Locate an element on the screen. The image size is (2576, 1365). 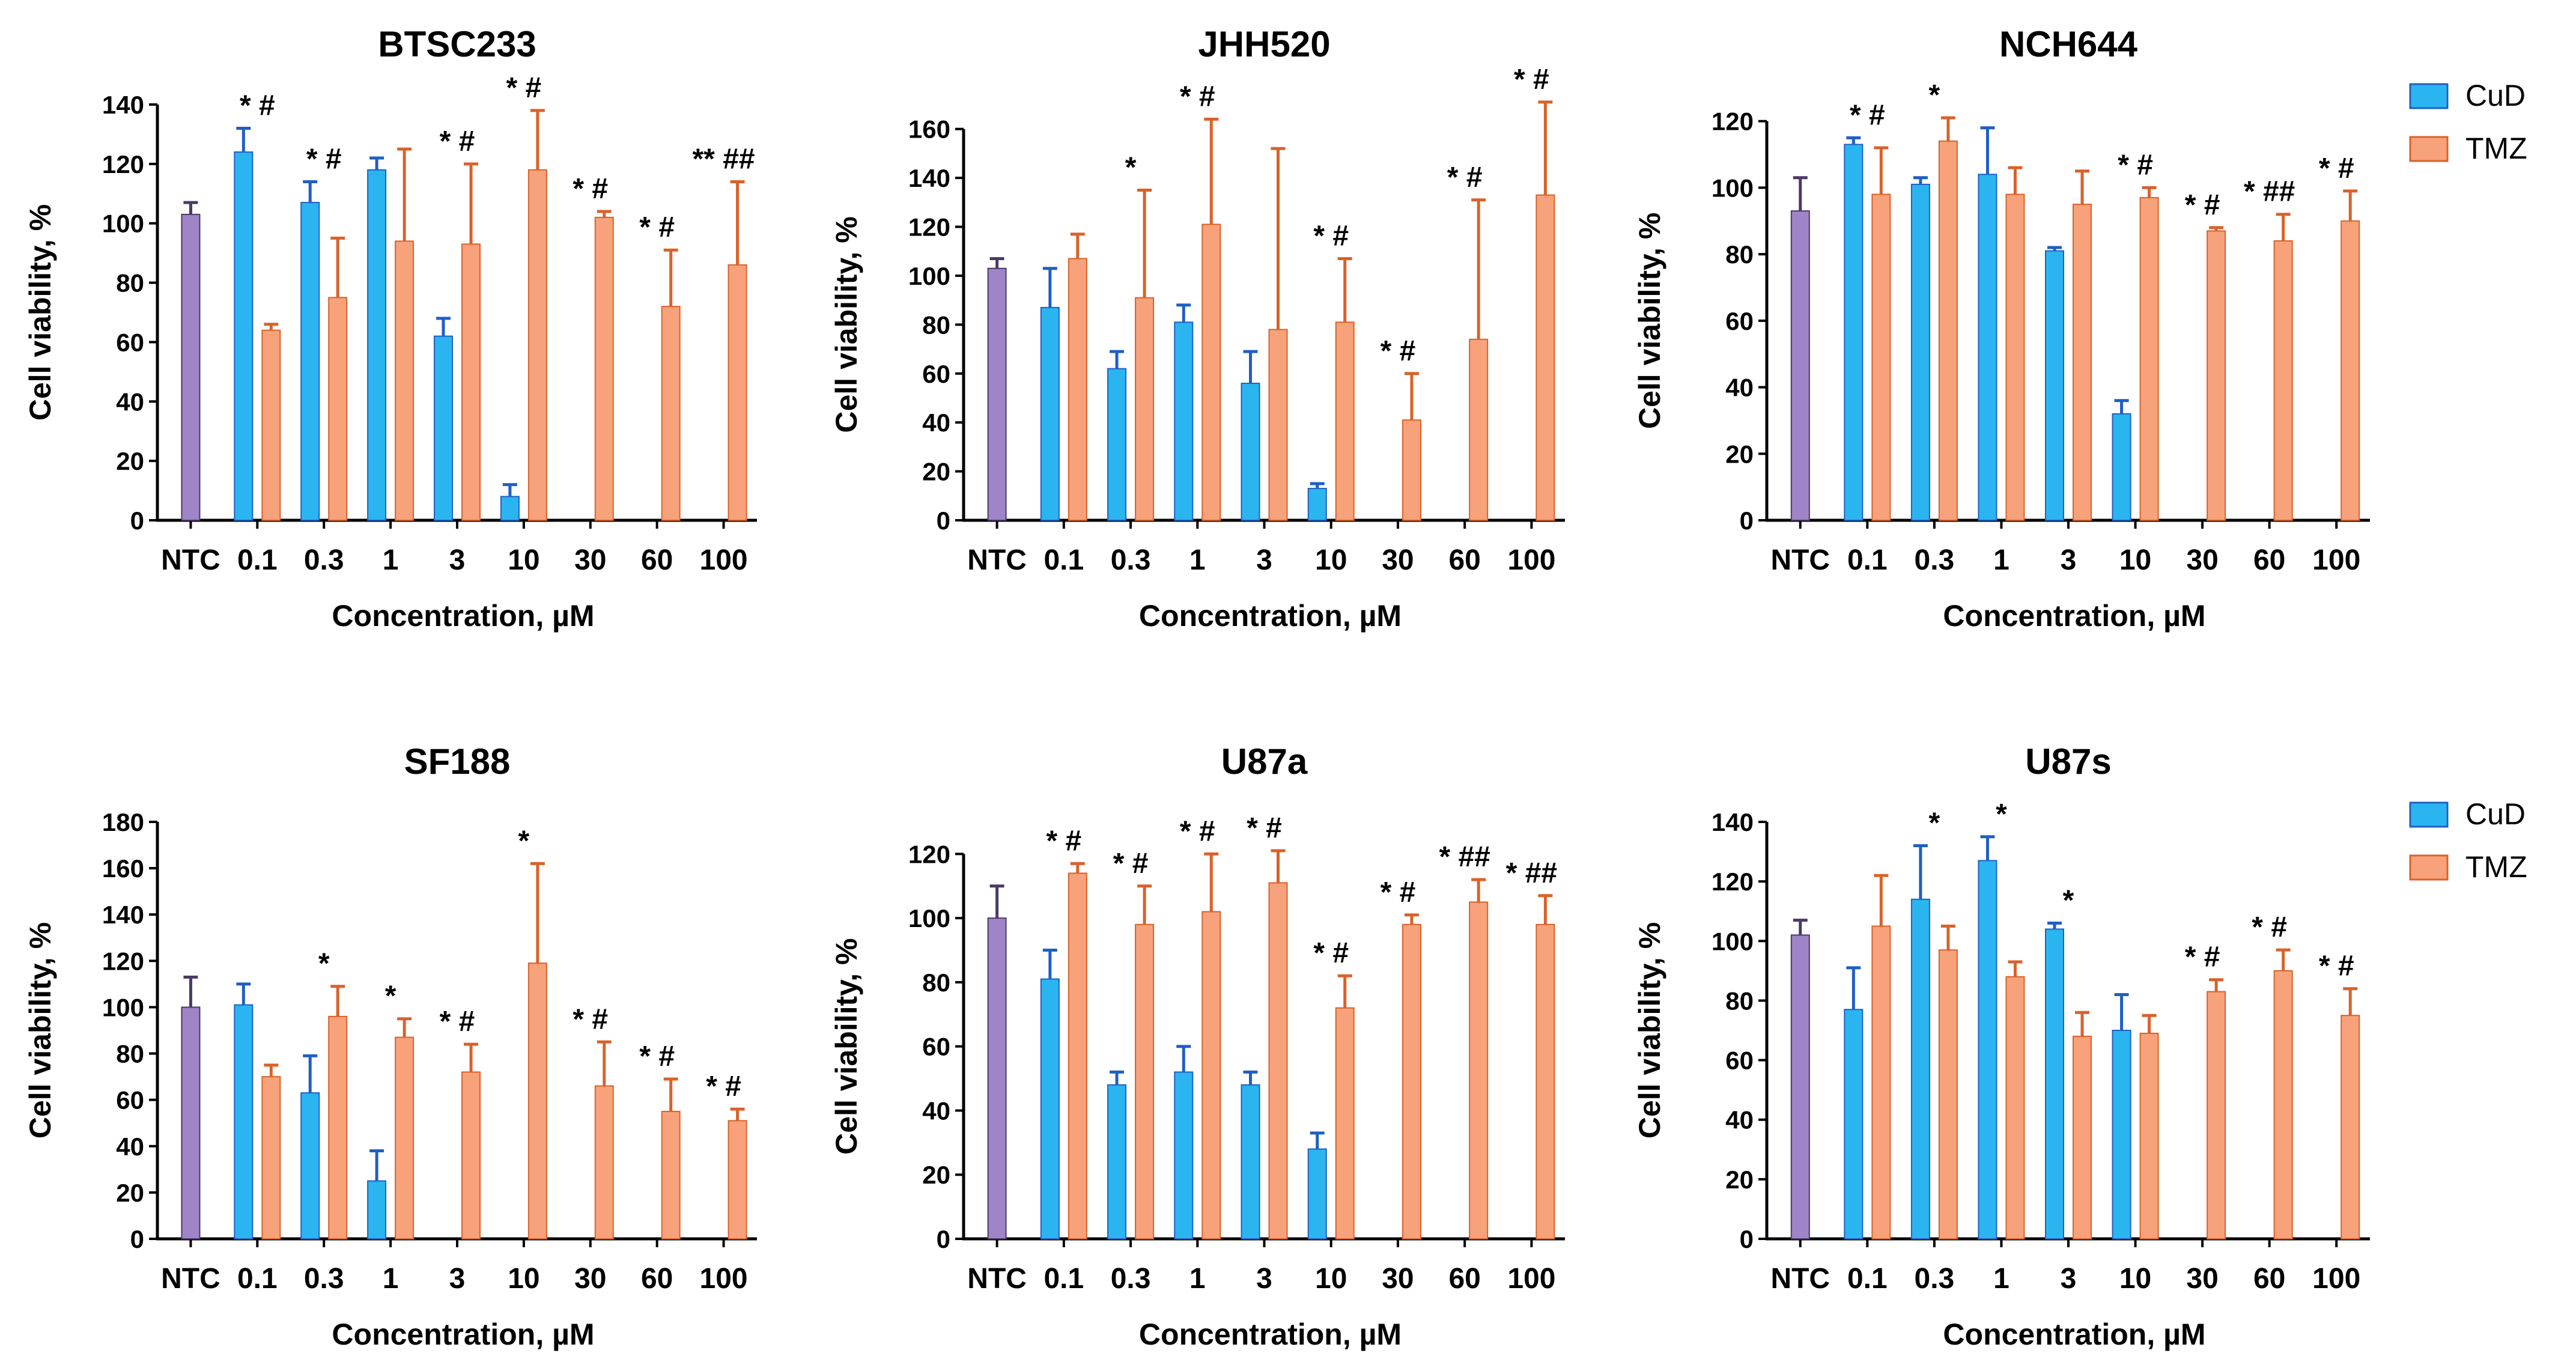
legend-swatch-tmz is located at coordinates (2429, 149).